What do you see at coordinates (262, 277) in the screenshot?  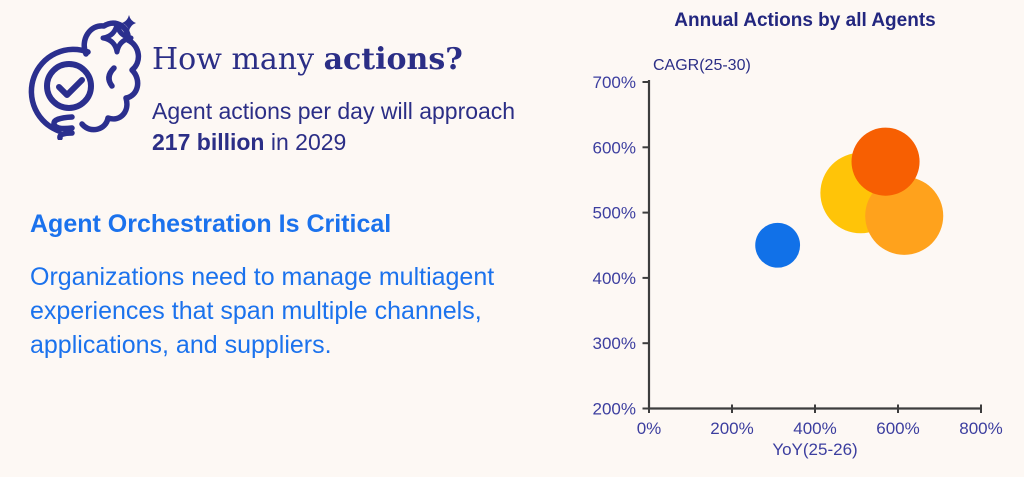 I see `body-line-1: Organizations need to manage multiagent` at bounding box center [262, 277].